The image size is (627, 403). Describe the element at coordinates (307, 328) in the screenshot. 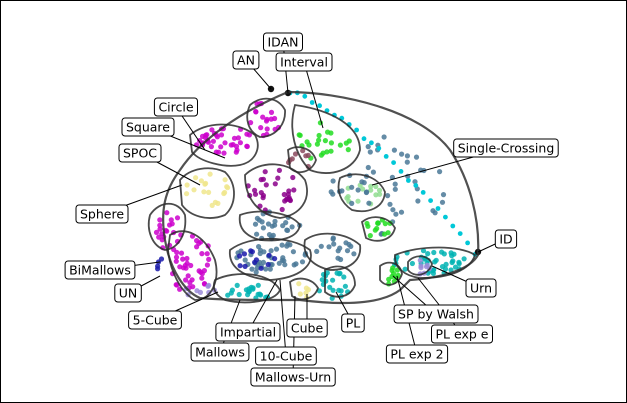

I see `label-text: Cube` at that location.